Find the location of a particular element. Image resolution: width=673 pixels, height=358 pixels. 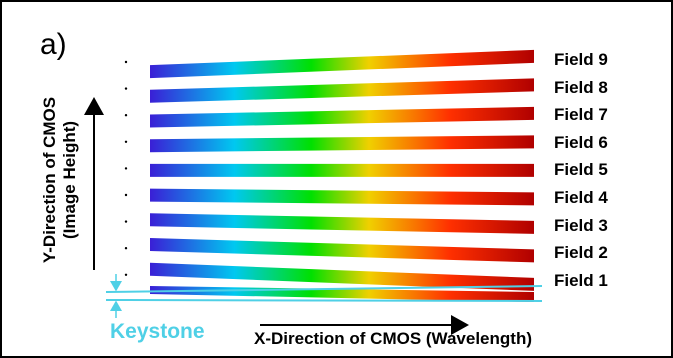

keystone-line-top is located at coordinates (324, 289).